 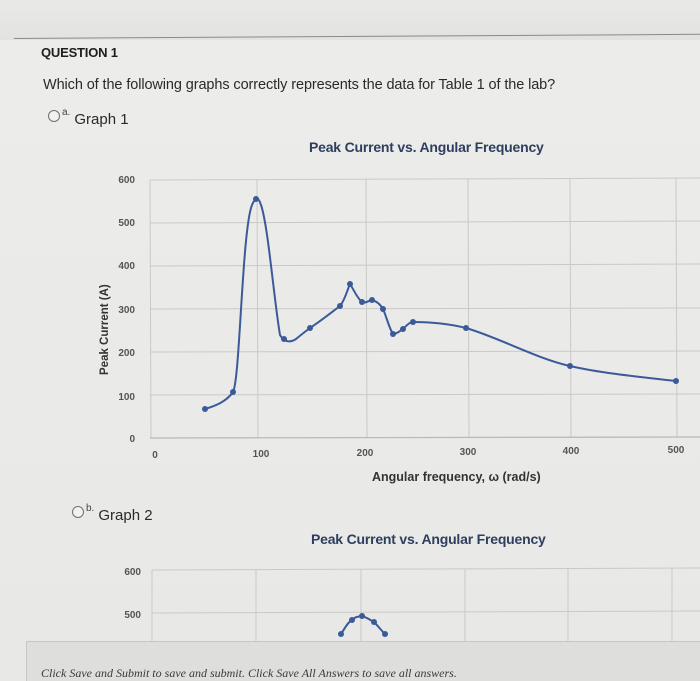 What do you see at coordinates (363, 625) in the screenshot?
I see `graph-2-data-points` at bounding box center [363, 625].